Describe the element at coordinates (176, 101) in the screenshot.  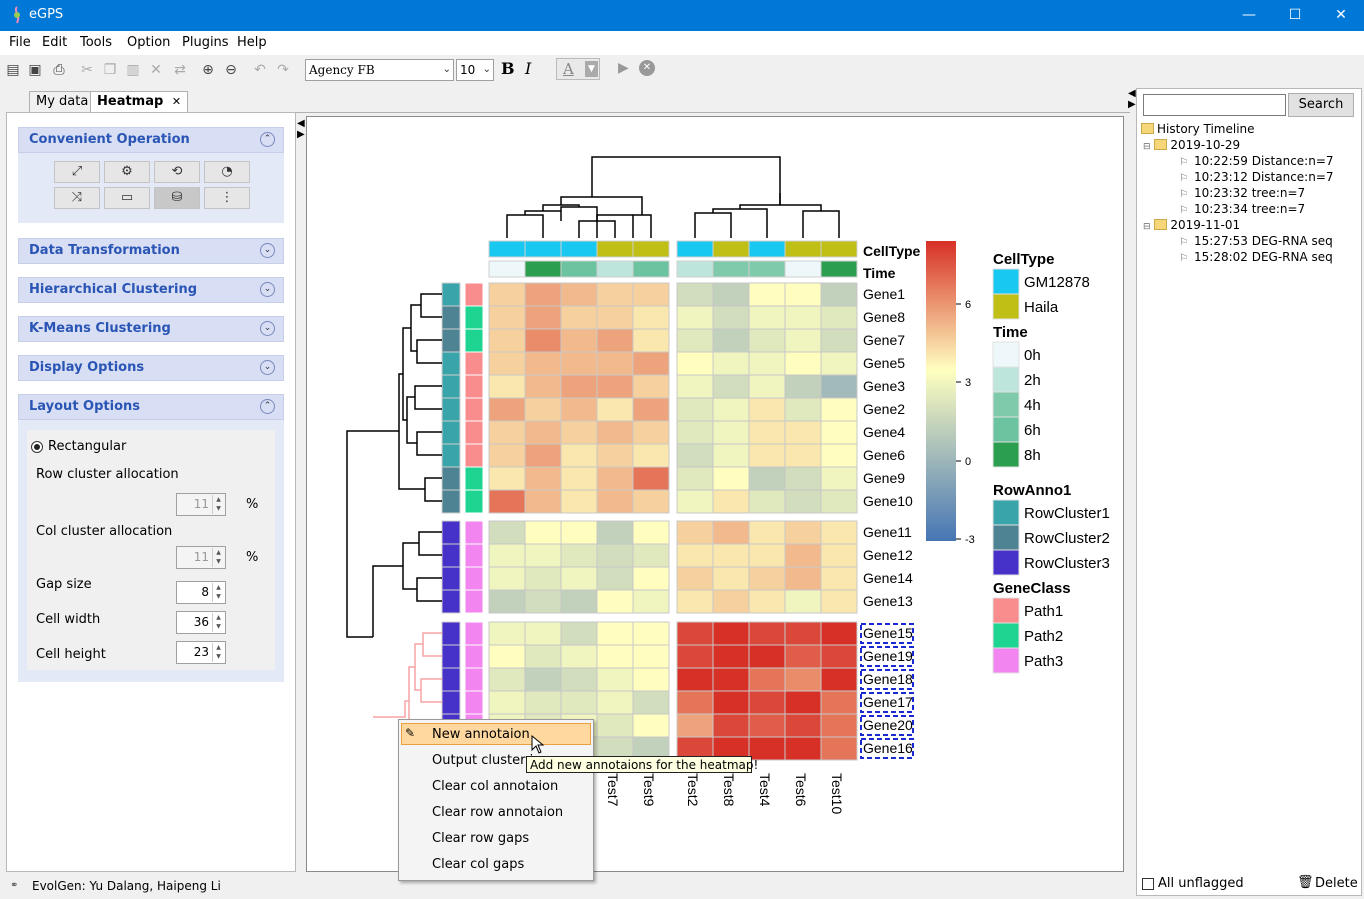
I see `close-tab-icon: ✕` at that location.